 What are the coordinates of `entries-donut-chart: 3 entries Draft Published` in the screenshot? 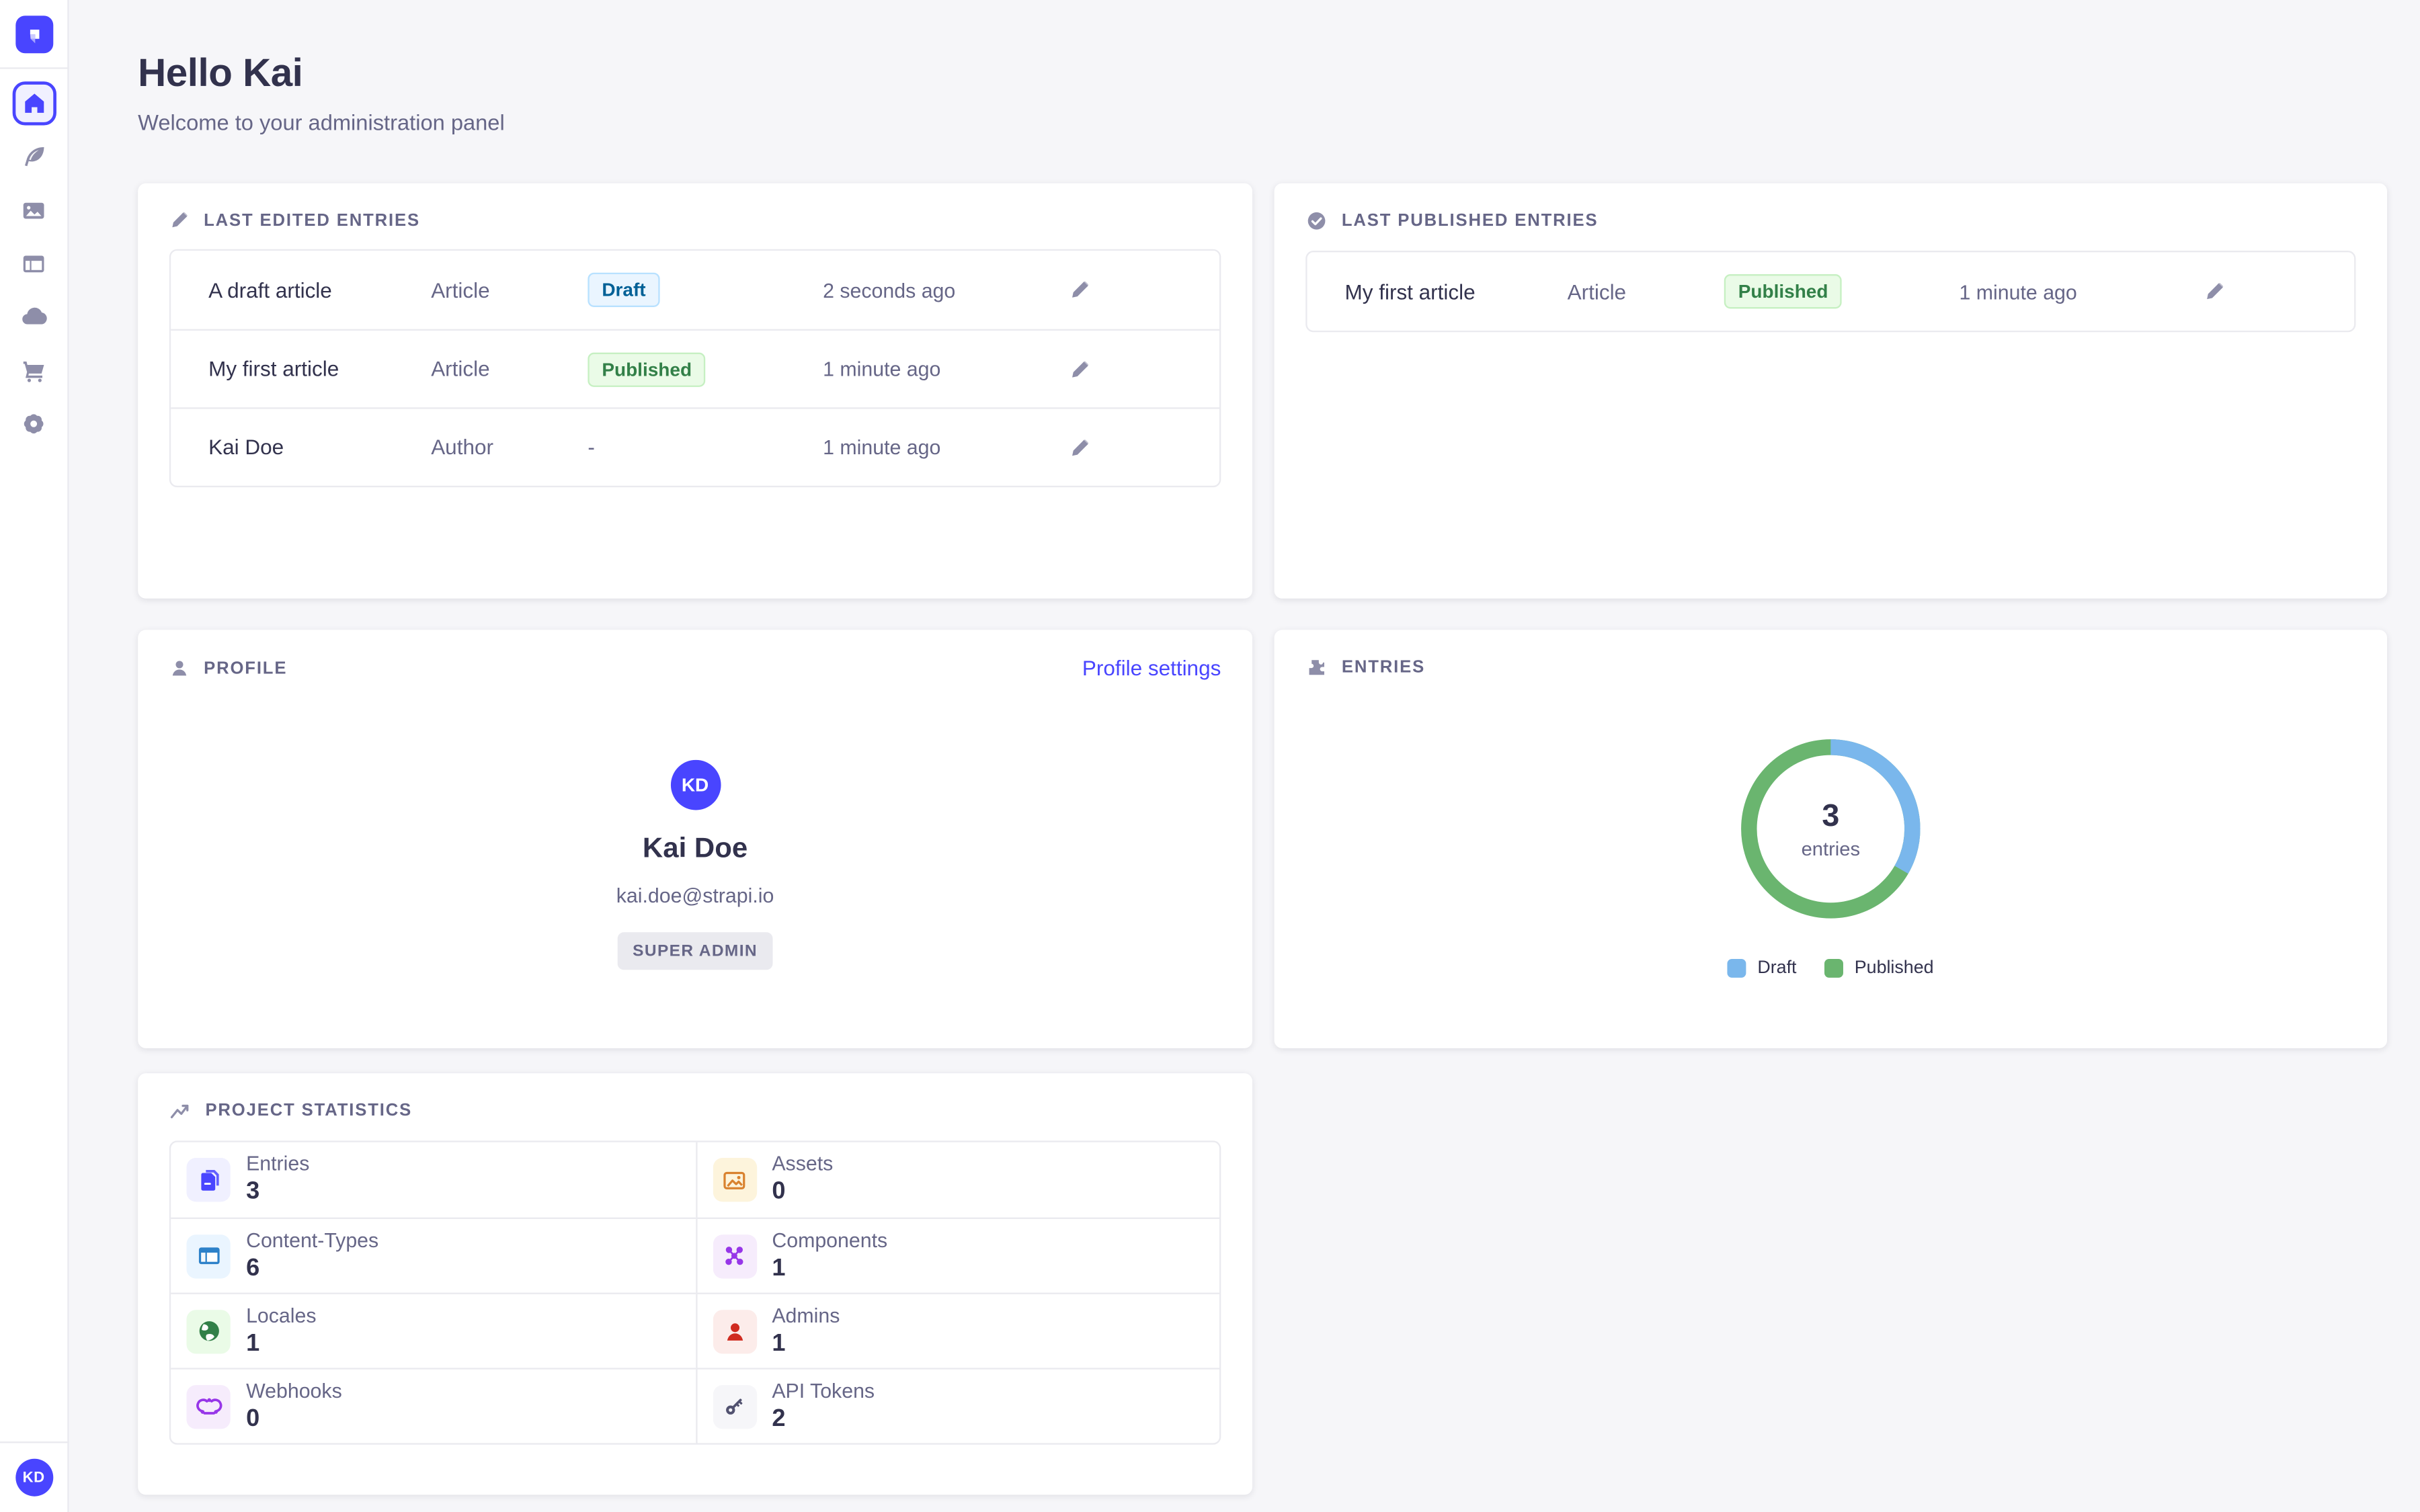 It's located at (1831, 838).